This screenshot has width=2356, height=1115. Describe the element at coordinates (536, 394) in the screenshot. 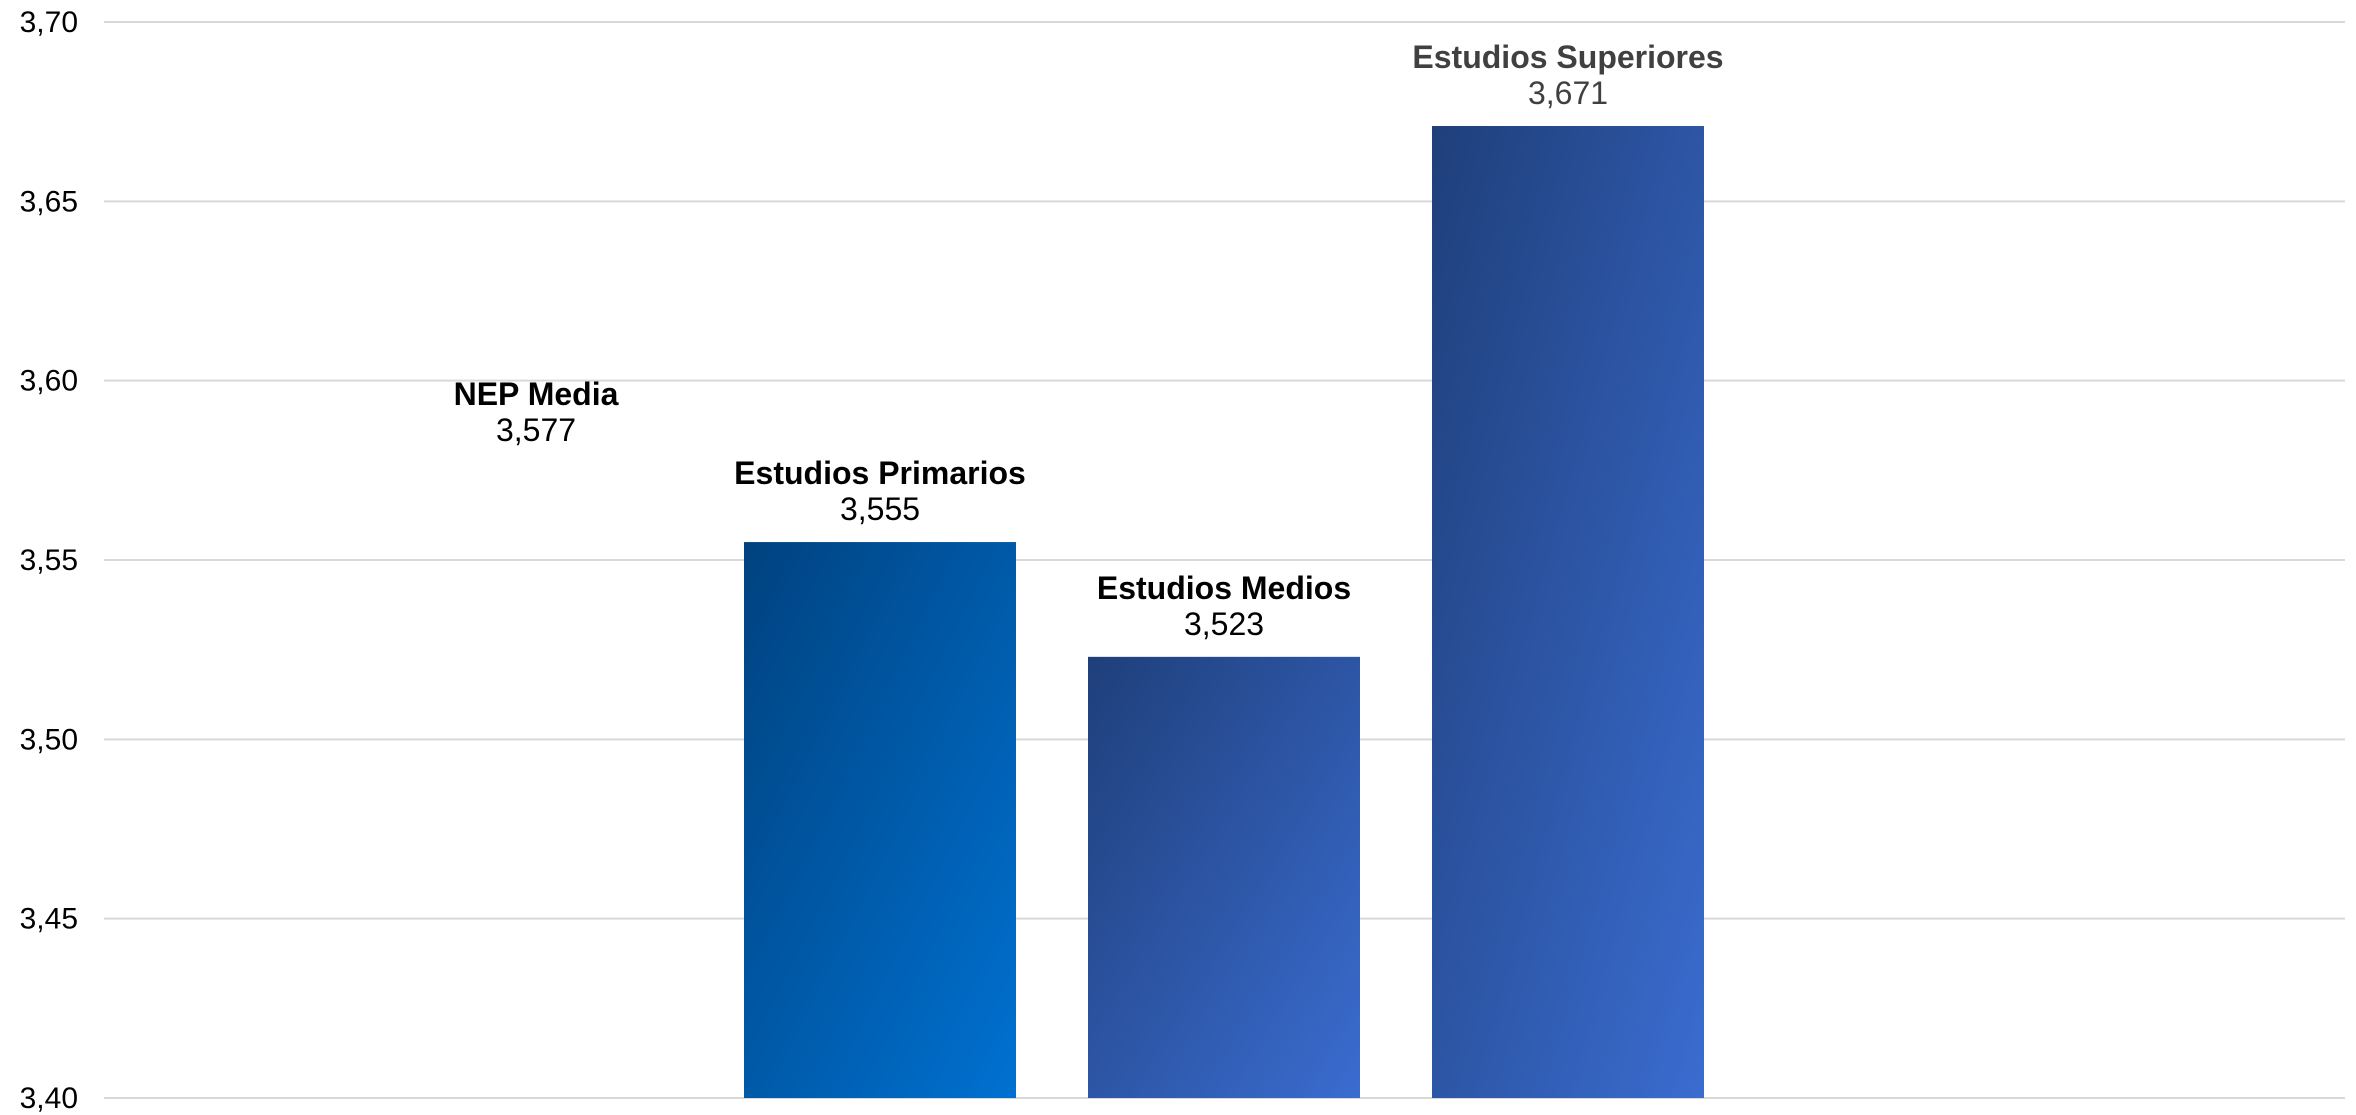

I see `bar-category-label: NEP Media` at that location.